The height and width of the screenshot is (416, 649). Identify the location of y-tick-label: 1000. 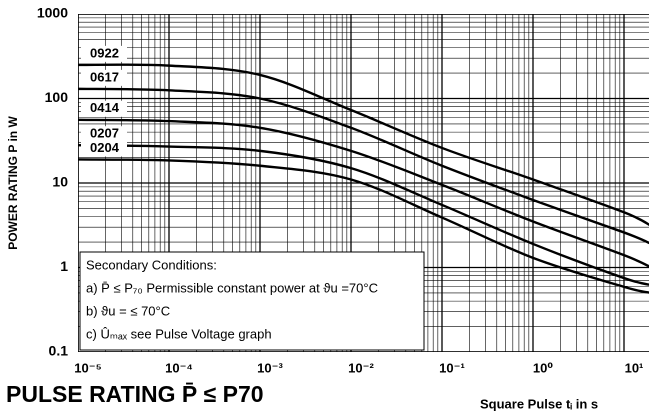
(52, 13).